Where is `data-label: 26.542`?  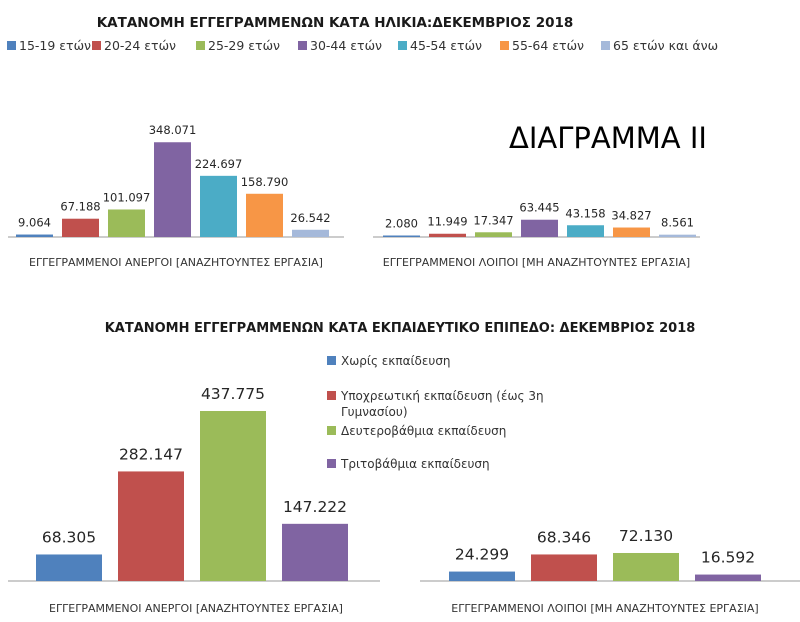
data-label: 26.542 is located at coordinates (310, 218).